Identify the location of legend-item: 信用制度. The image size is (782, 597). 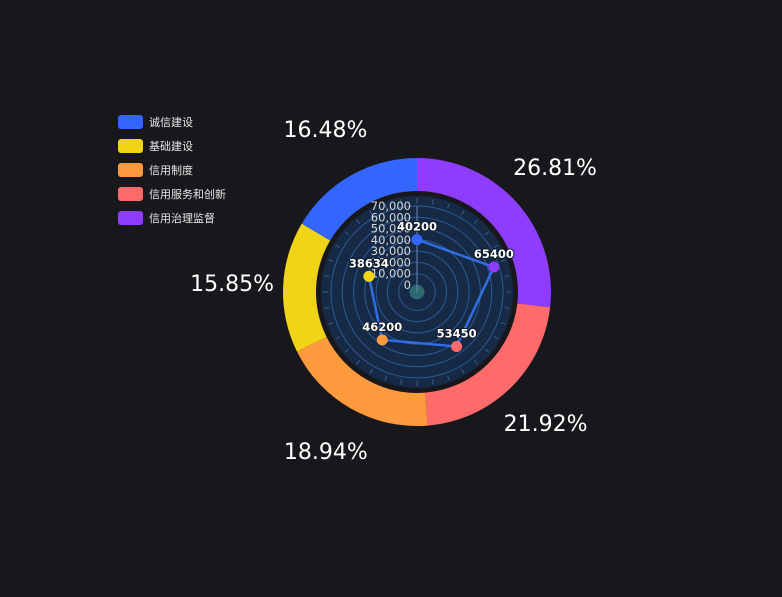
(172, 170).